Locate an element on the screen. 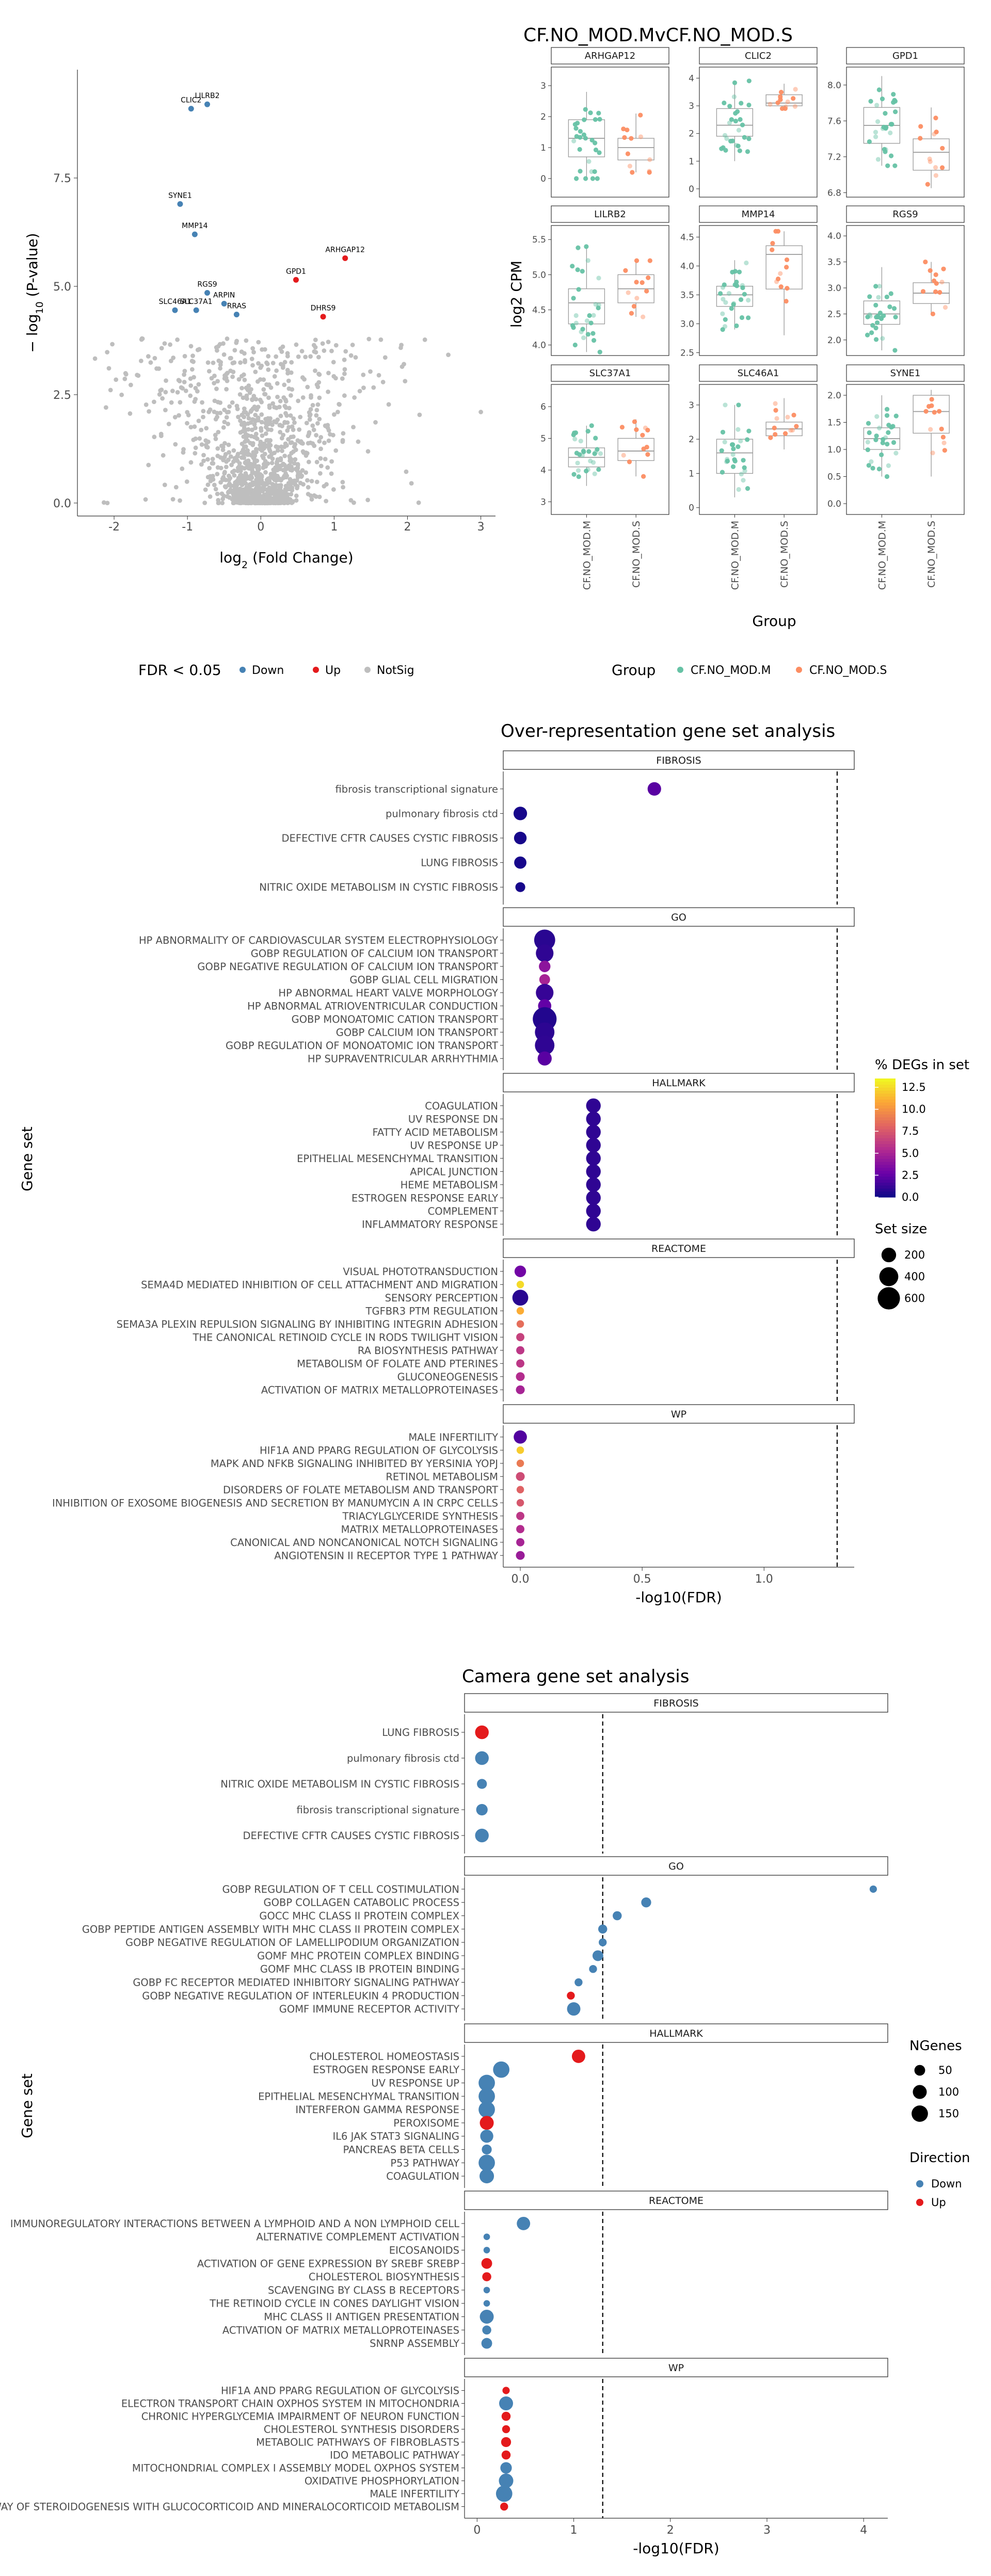 The image size is (991, 2576). ora-gene-set-label: MATRIX METALLOPROTEINASES is located at coordinates (419, 1529).